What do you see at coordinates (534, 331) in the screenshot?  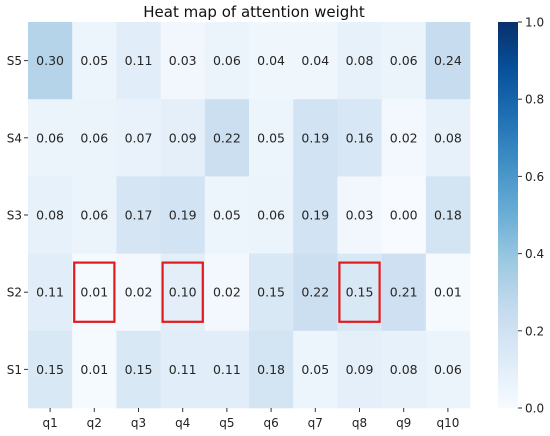 I see `colorbar-tick-label: 0.2` at bounding box center [534, 331].